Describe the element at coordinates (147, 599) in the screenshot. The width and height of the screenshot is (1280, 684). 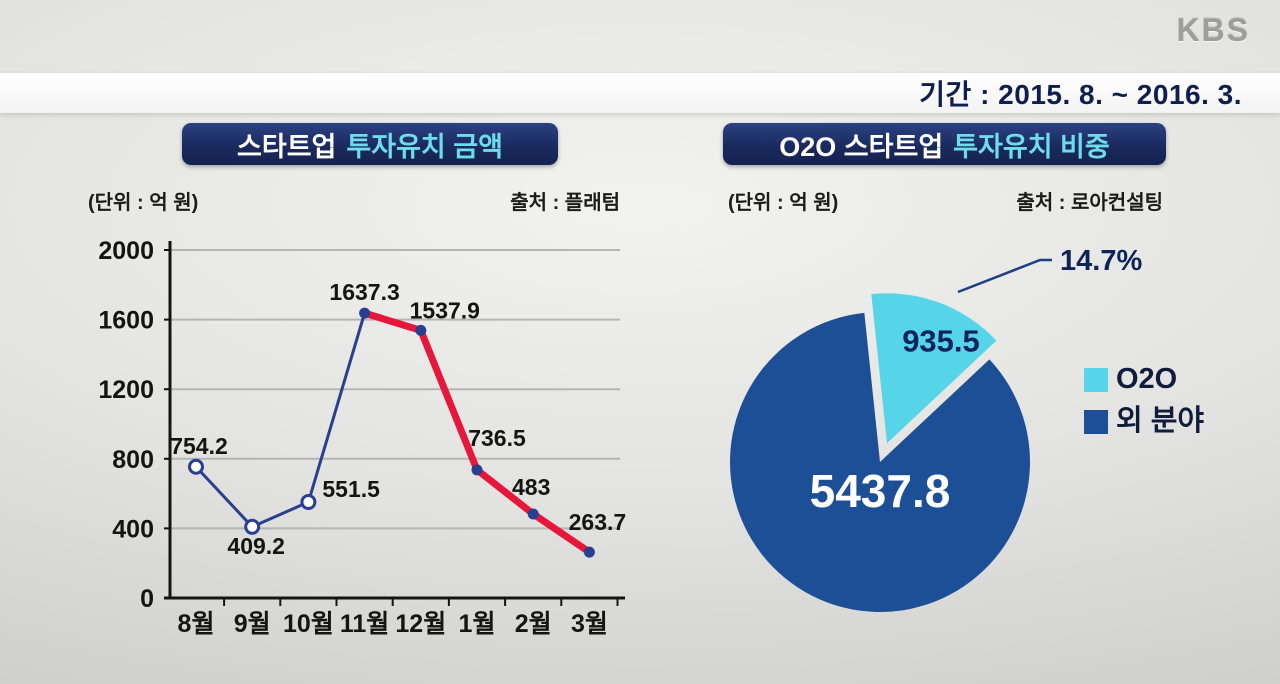
I see `y-tick-label: 0` at that location.